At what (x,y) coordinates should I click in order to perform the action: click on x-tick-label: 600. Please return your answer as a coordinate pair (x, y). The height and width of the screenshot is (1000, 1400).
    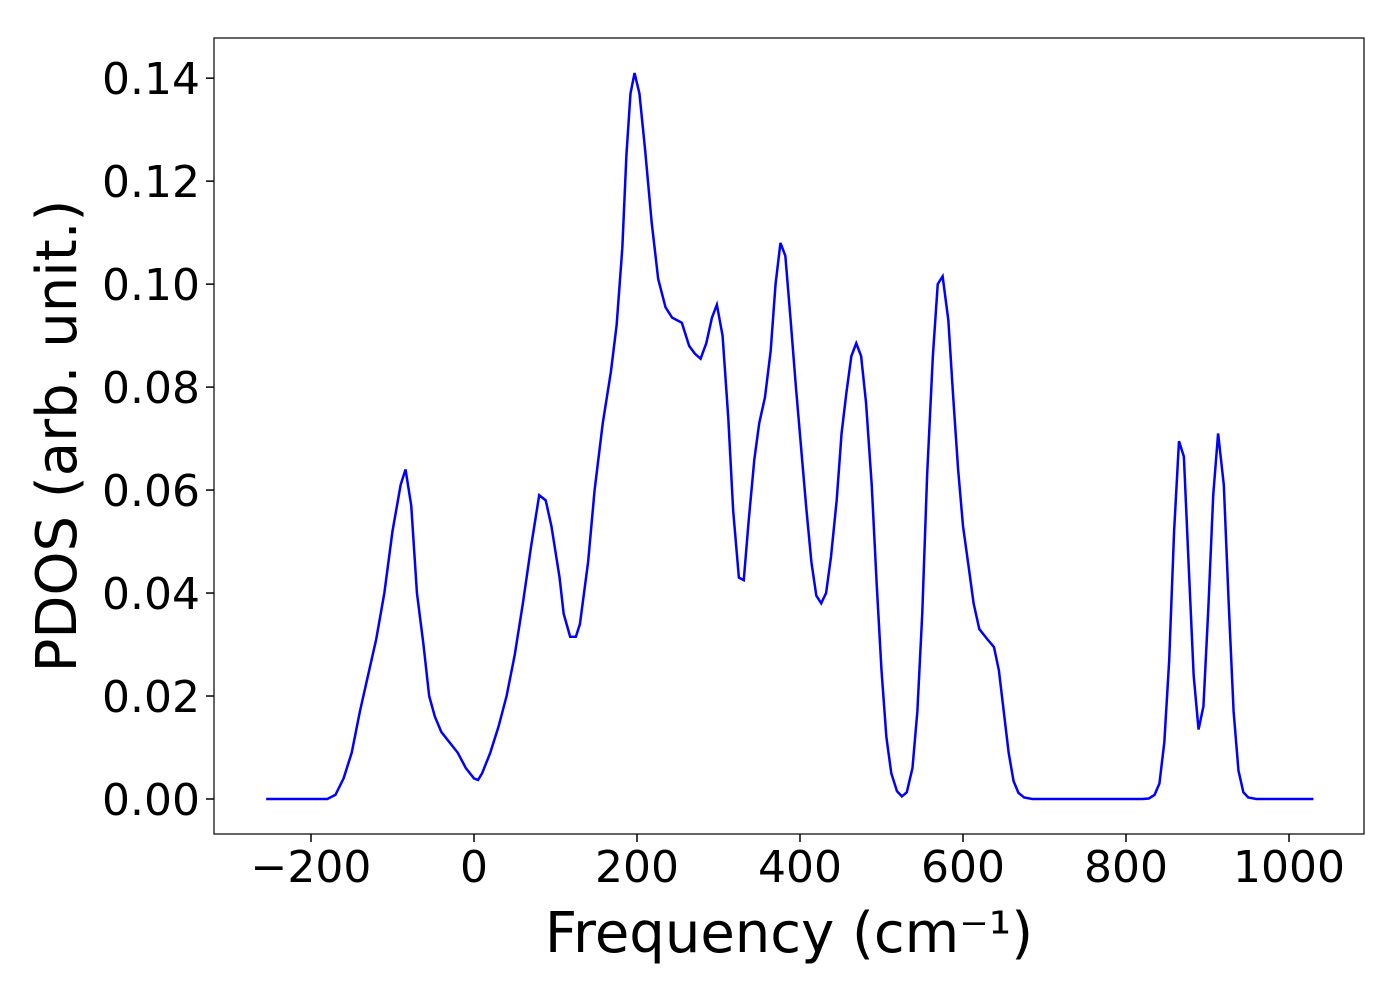
    Looking at the image, I should click on (963, 867).